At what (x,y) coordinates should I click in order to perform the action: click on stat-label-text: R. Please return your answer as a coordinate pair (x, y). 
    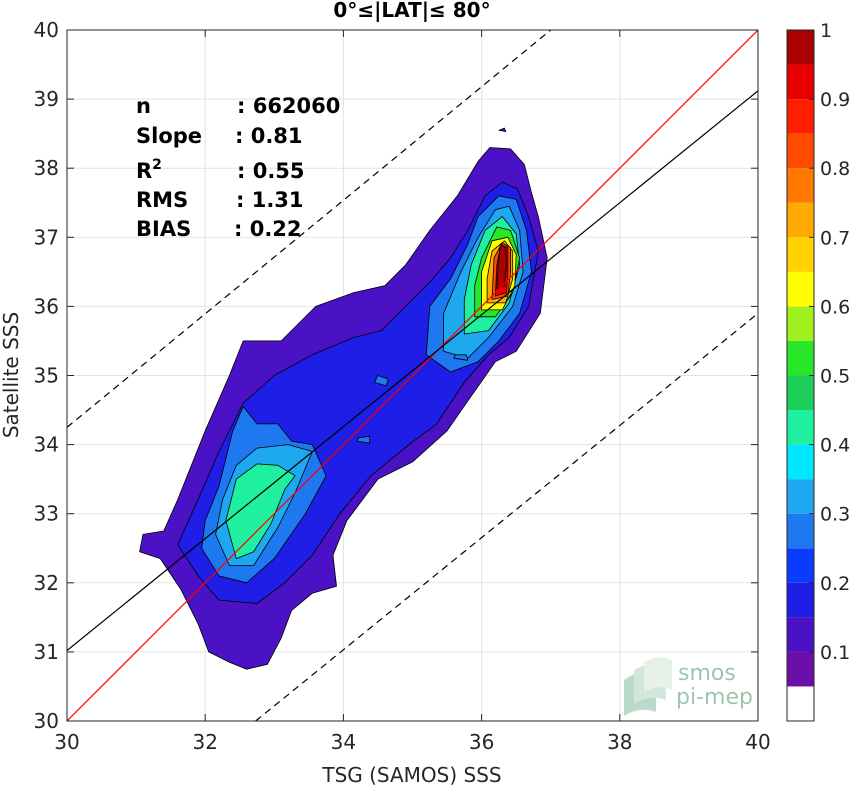
    Looking at the image, I should click on (144, 171).